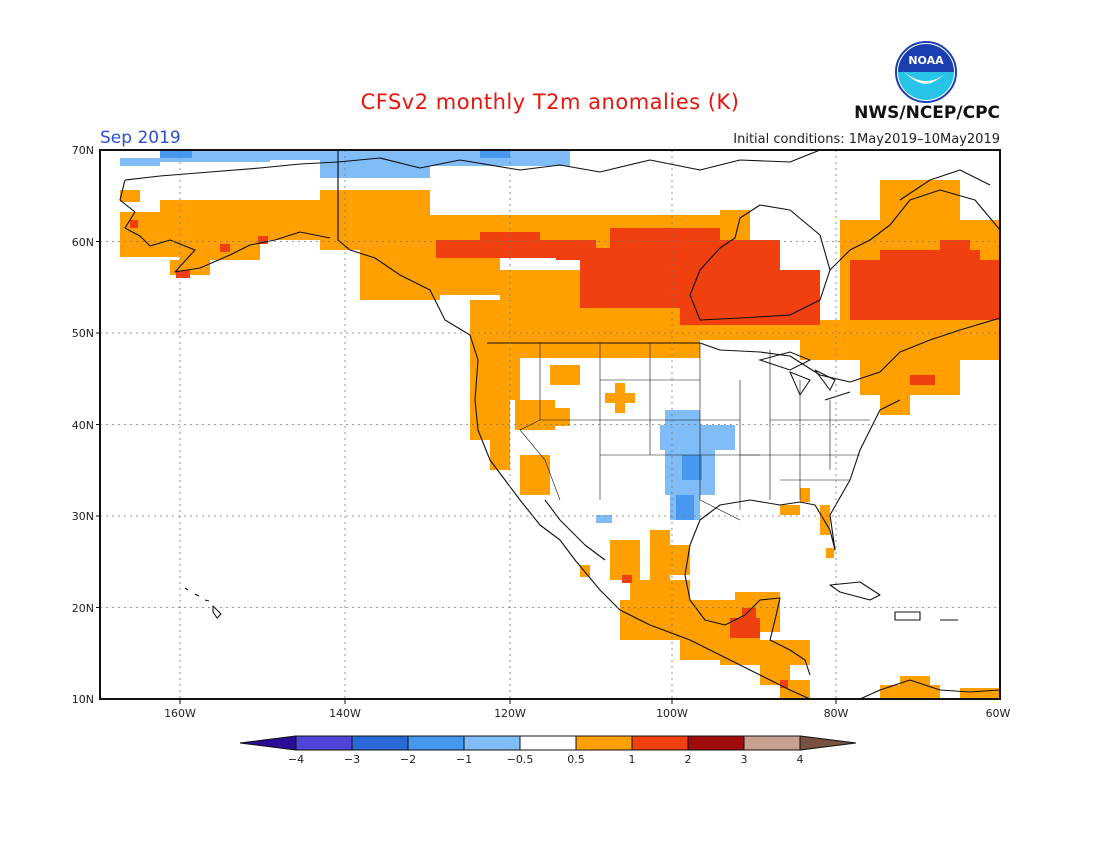  I want to click on lon-label: 80W, so click(836, 713).